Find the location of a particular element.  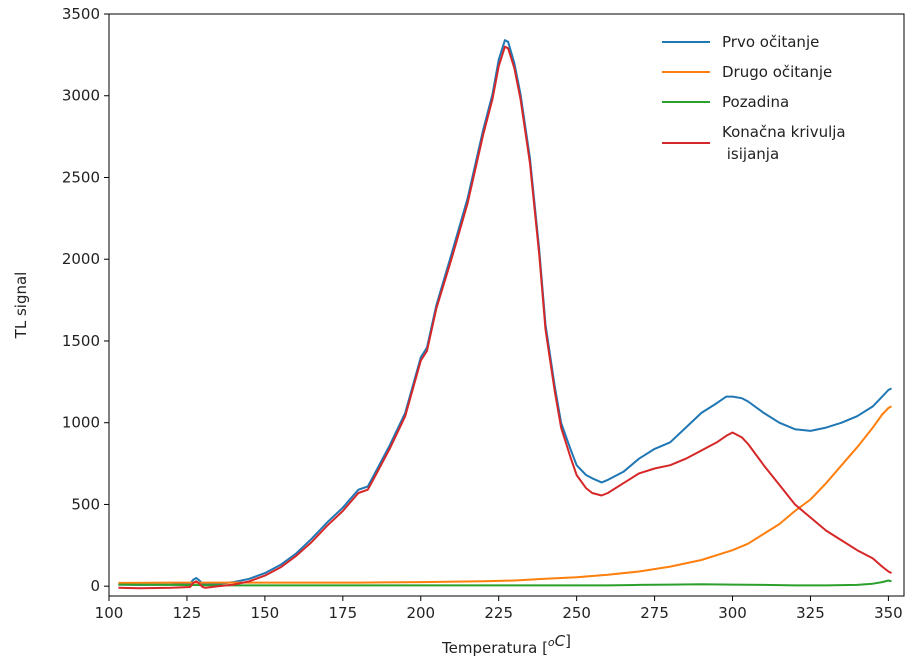

x-tick-label: 125 is located at coordinates (187, 613).